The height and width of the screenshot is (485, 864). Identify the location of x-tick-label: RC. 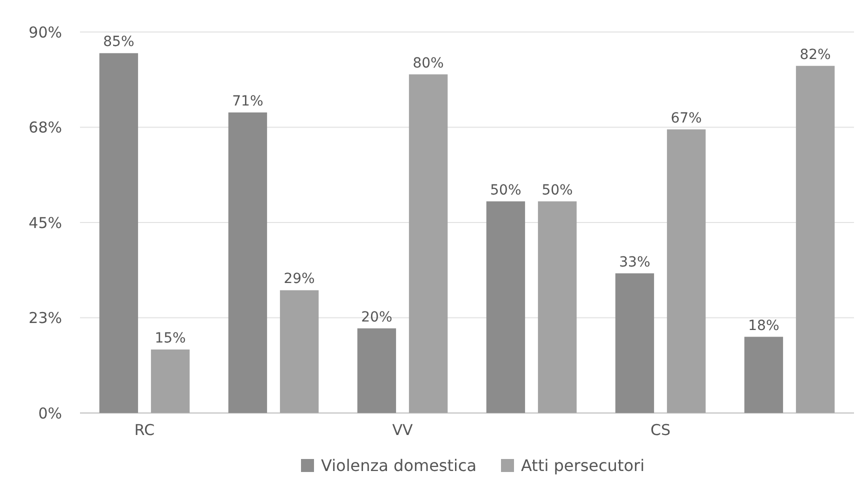
(144, 430).